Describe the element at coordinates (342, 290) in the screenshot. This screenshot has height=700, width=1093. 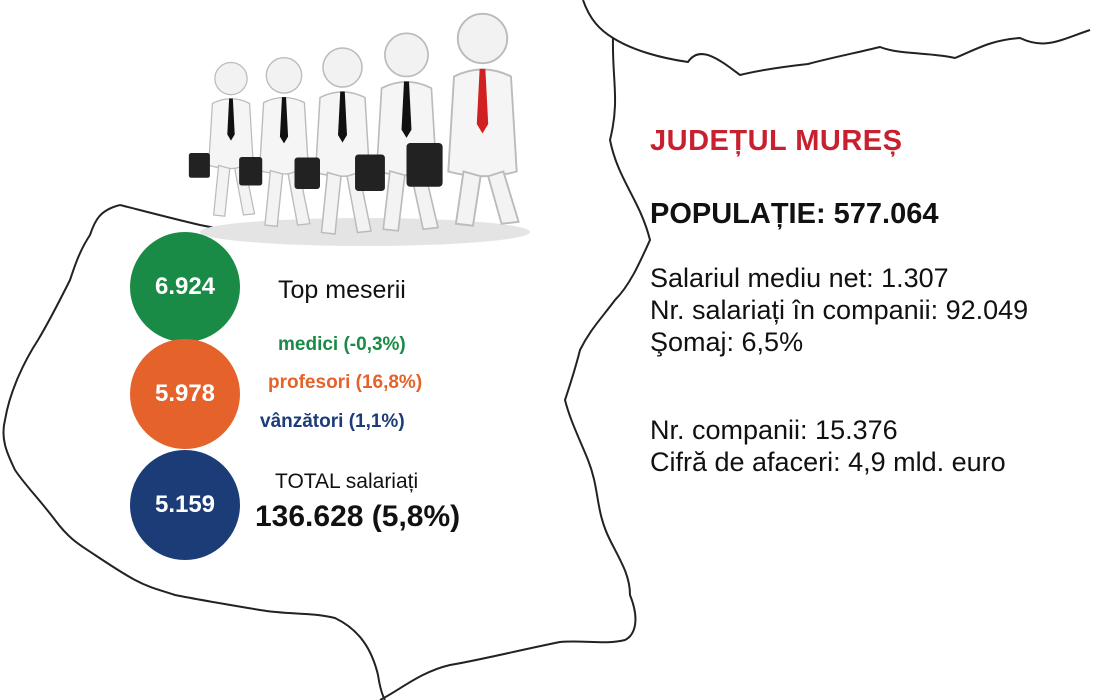
I see `top-jobs-heading: Top meserii` at that location.